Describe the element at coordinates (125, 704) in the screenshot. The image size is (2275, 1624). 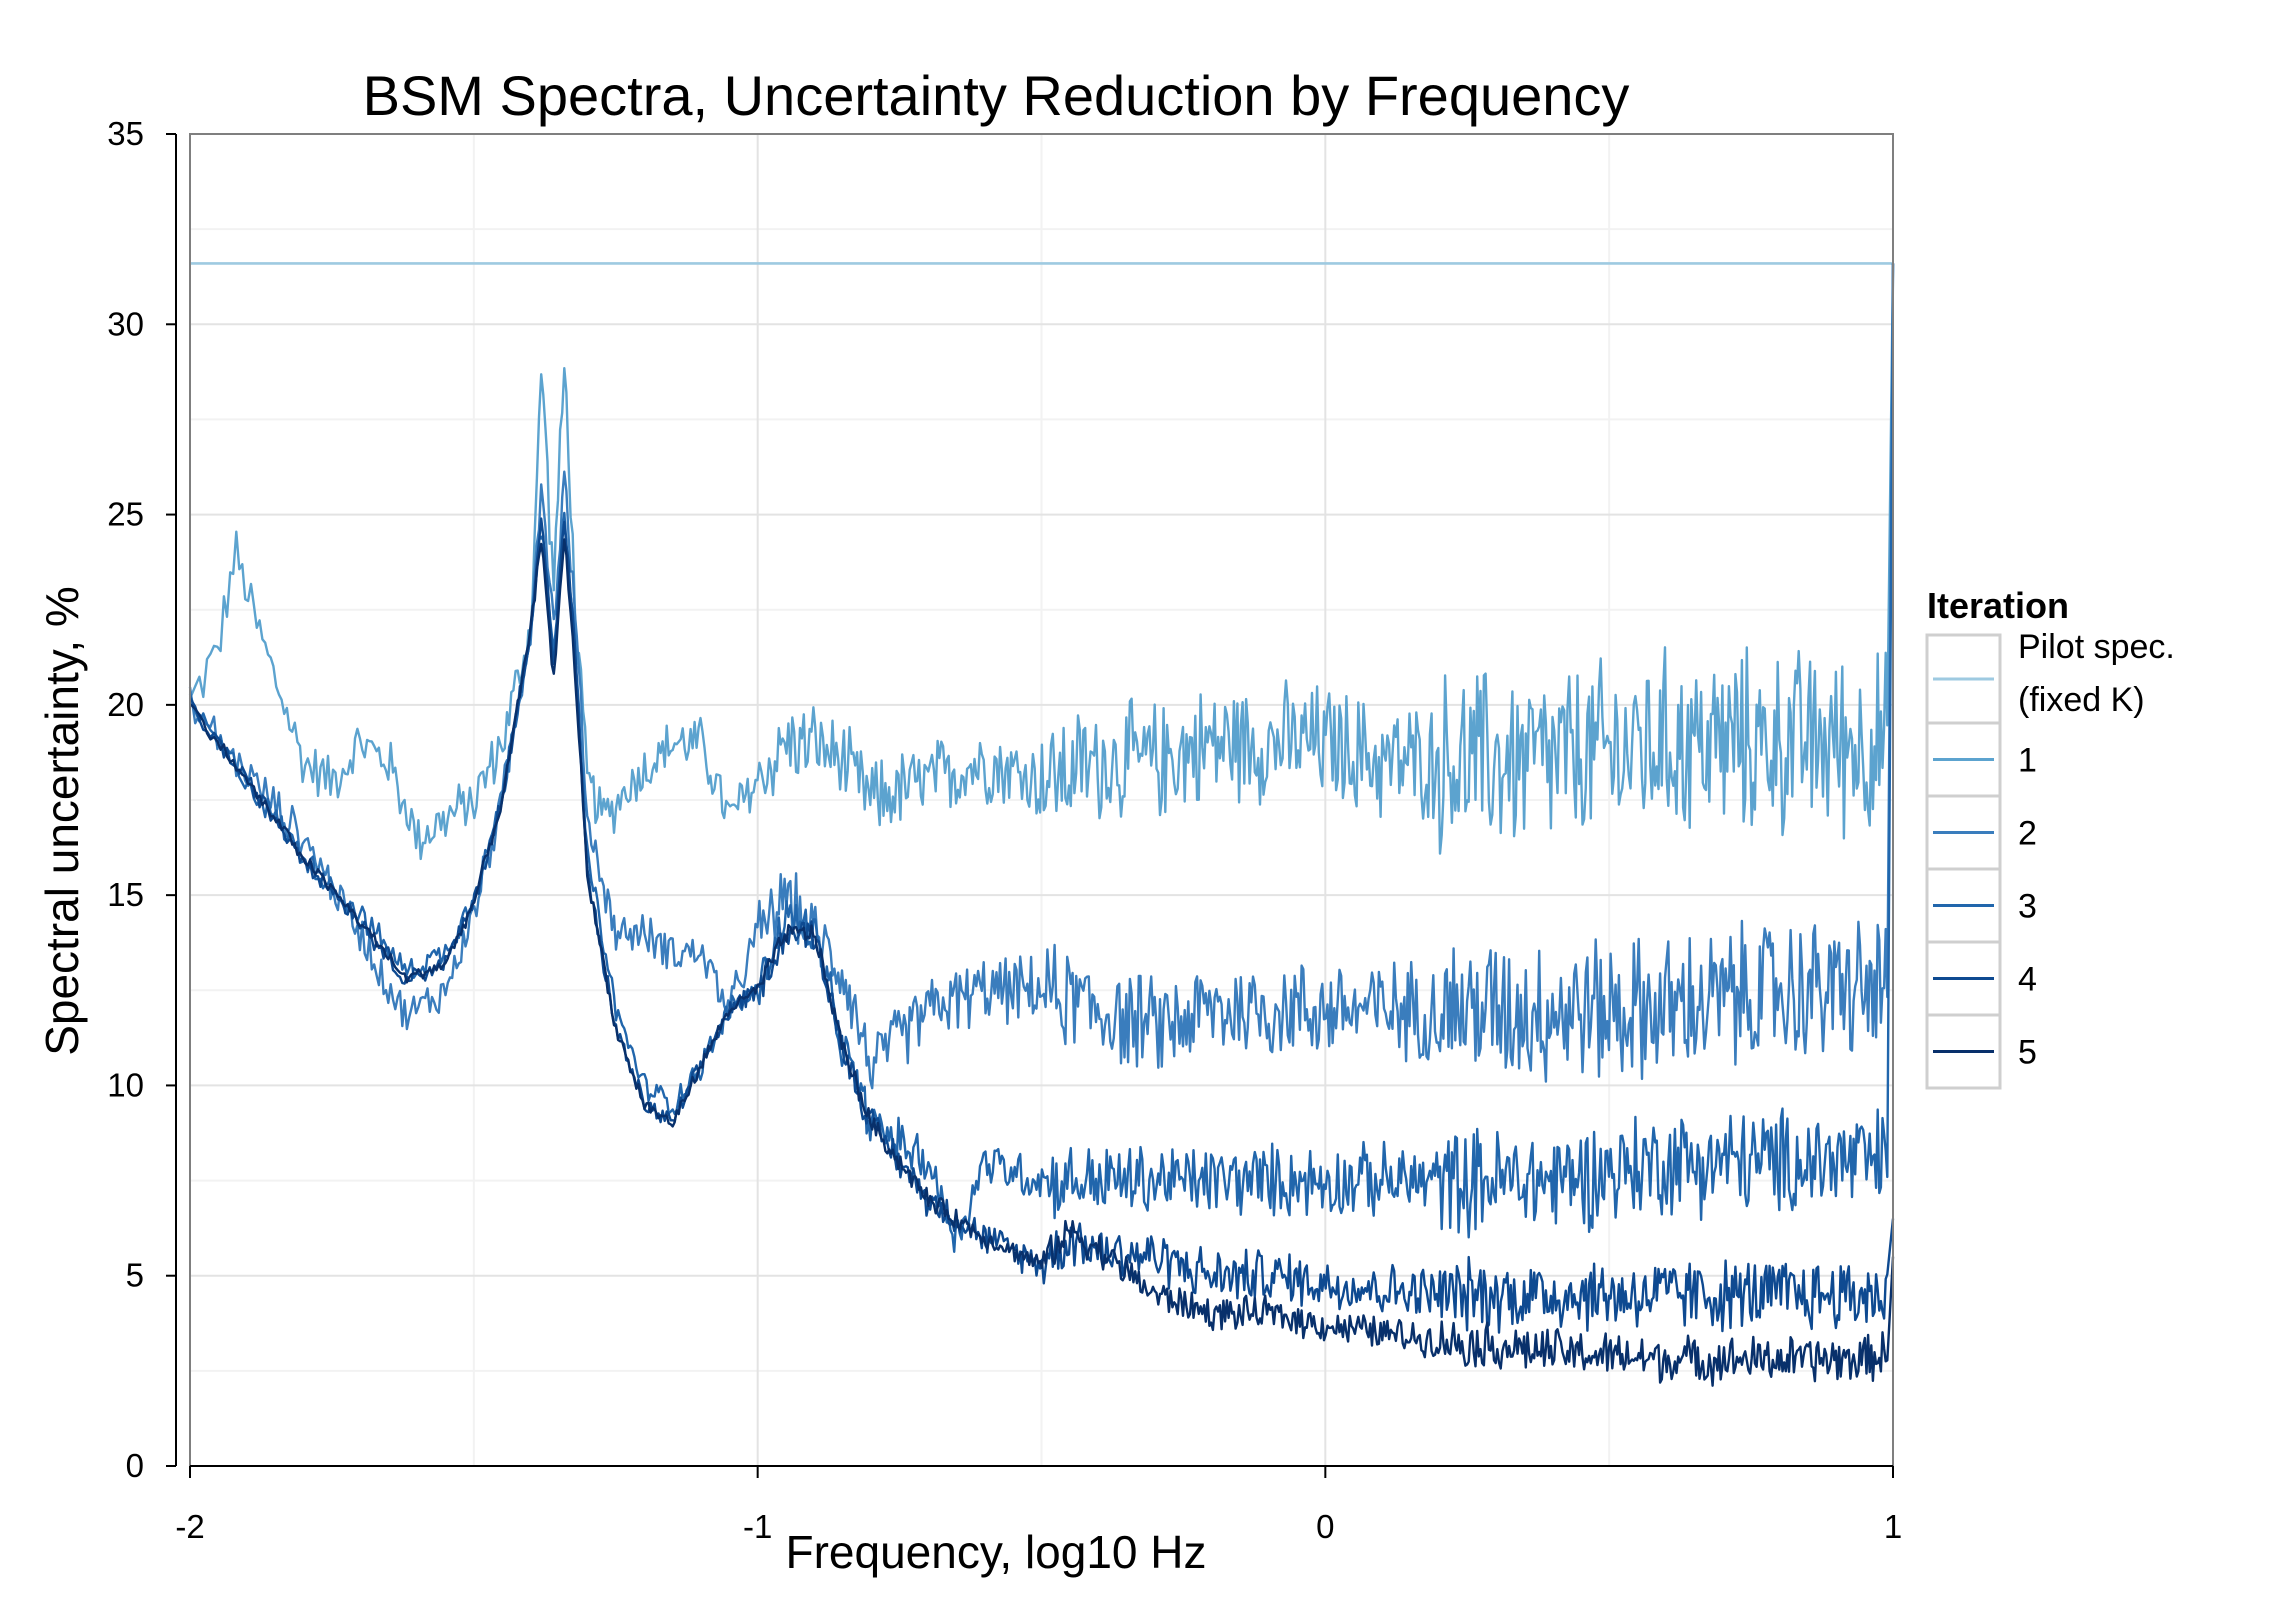
I see `y-tick-label: 20` at that location.